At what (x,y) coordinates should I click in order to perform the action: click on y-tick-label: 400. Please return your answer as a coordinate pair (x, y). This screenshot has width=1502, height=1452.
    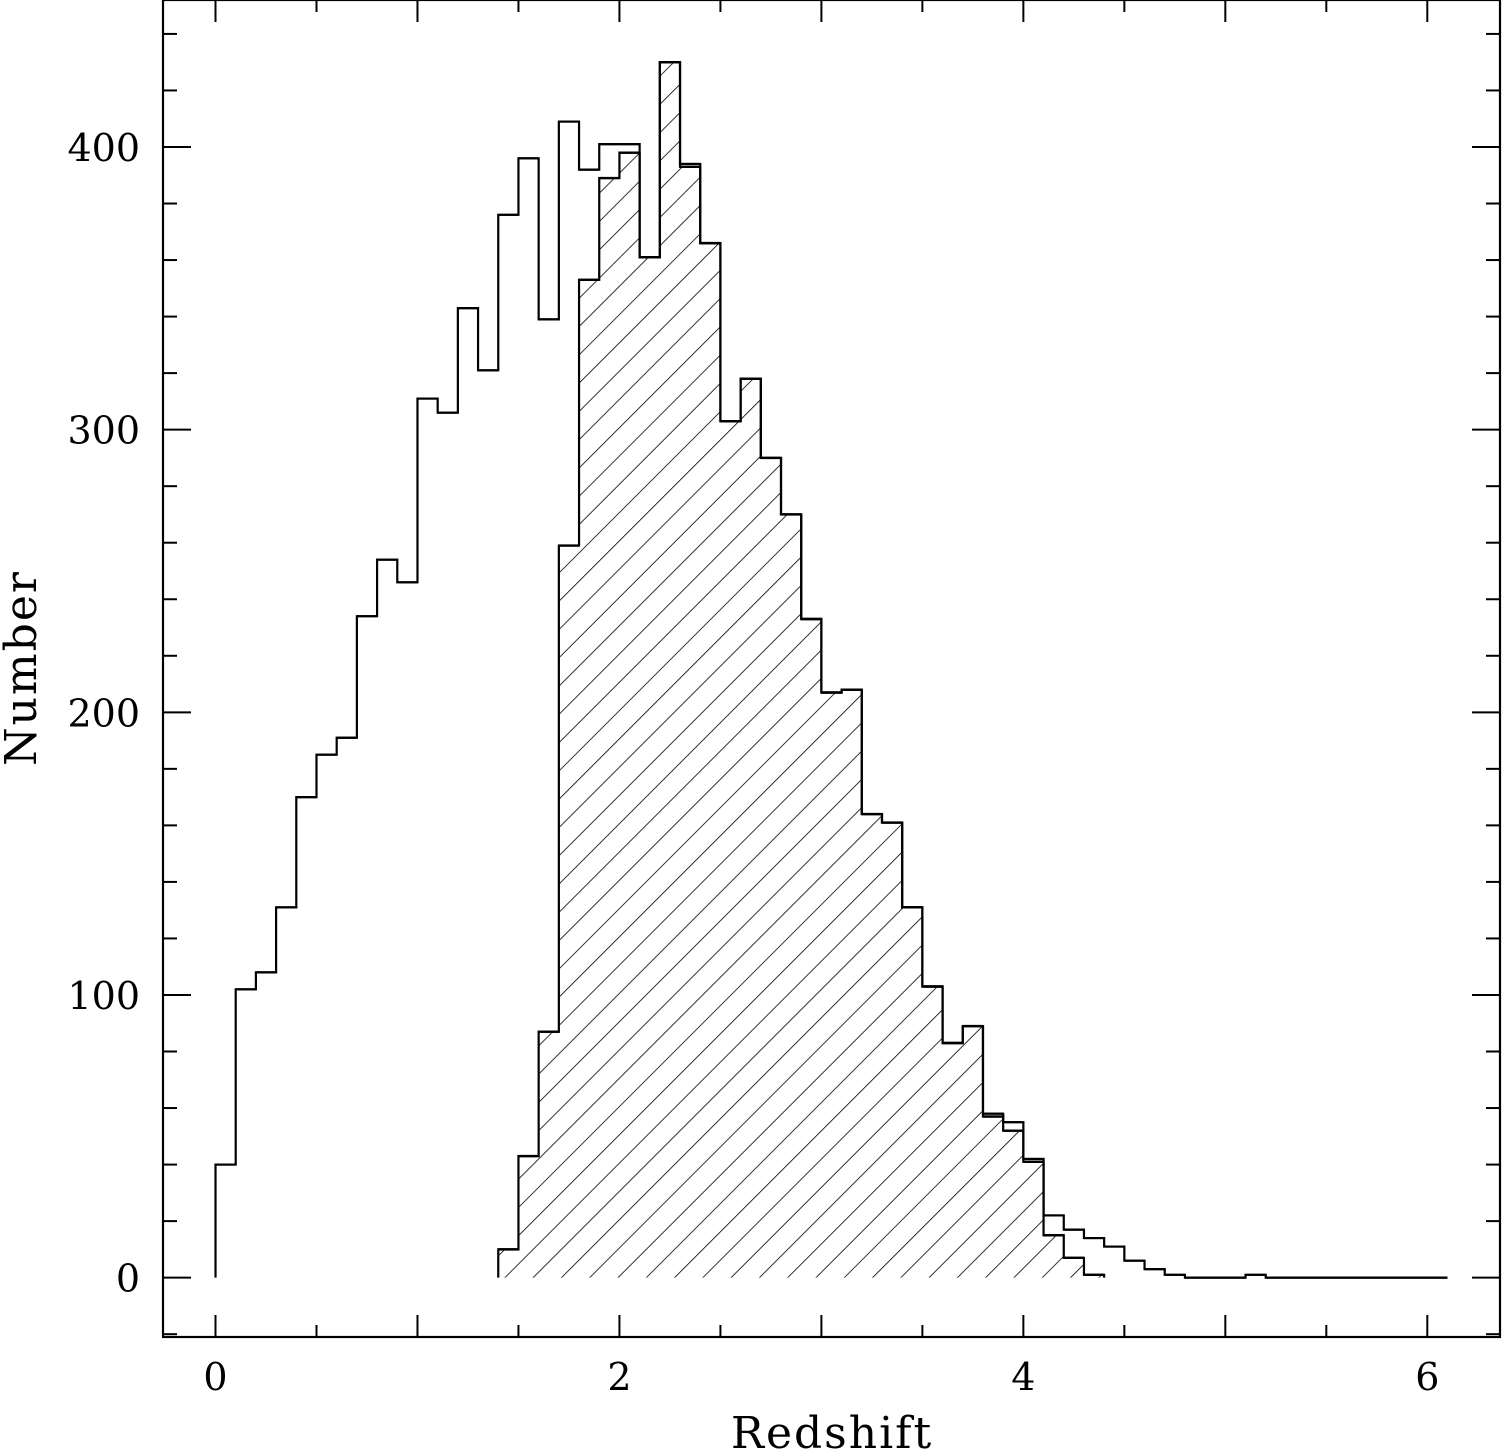
    Looking at the image, I should click on (103, 148).